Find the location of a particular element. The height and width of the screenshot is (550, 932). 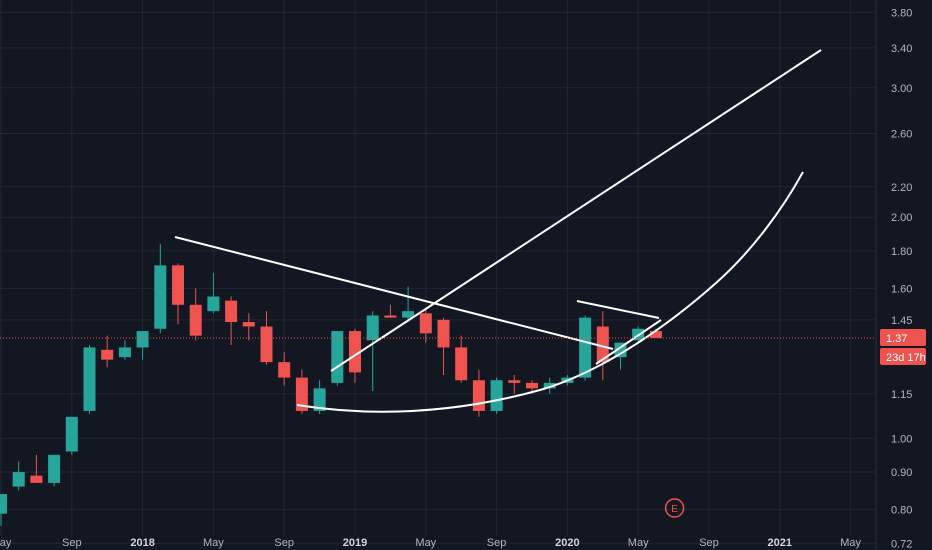

price-tick-label: 1.00 is located at coordinates (901, 439).